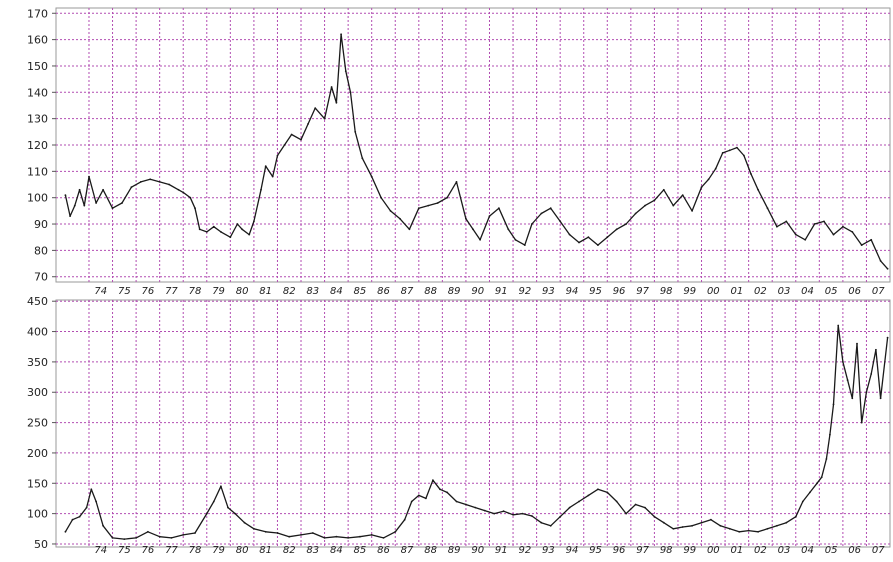 The image size is (893, 562). I want to click on x-tick-label: 03, so click(784, 291).